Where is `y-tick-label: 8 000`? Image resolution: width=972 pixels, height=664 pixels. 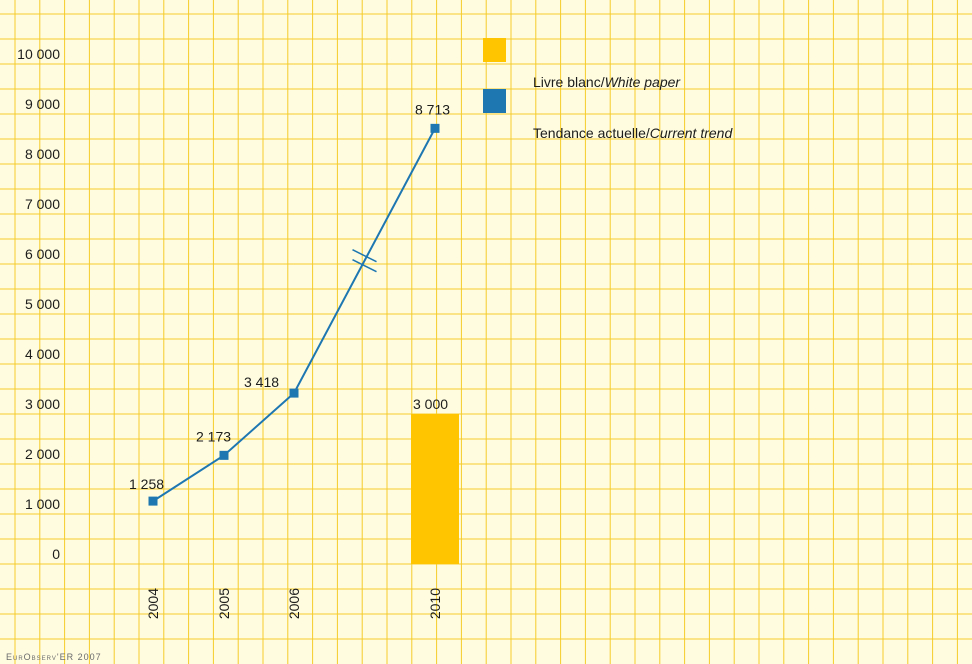 y-tick-label: 8 000 is located at coordinates (42, 154).